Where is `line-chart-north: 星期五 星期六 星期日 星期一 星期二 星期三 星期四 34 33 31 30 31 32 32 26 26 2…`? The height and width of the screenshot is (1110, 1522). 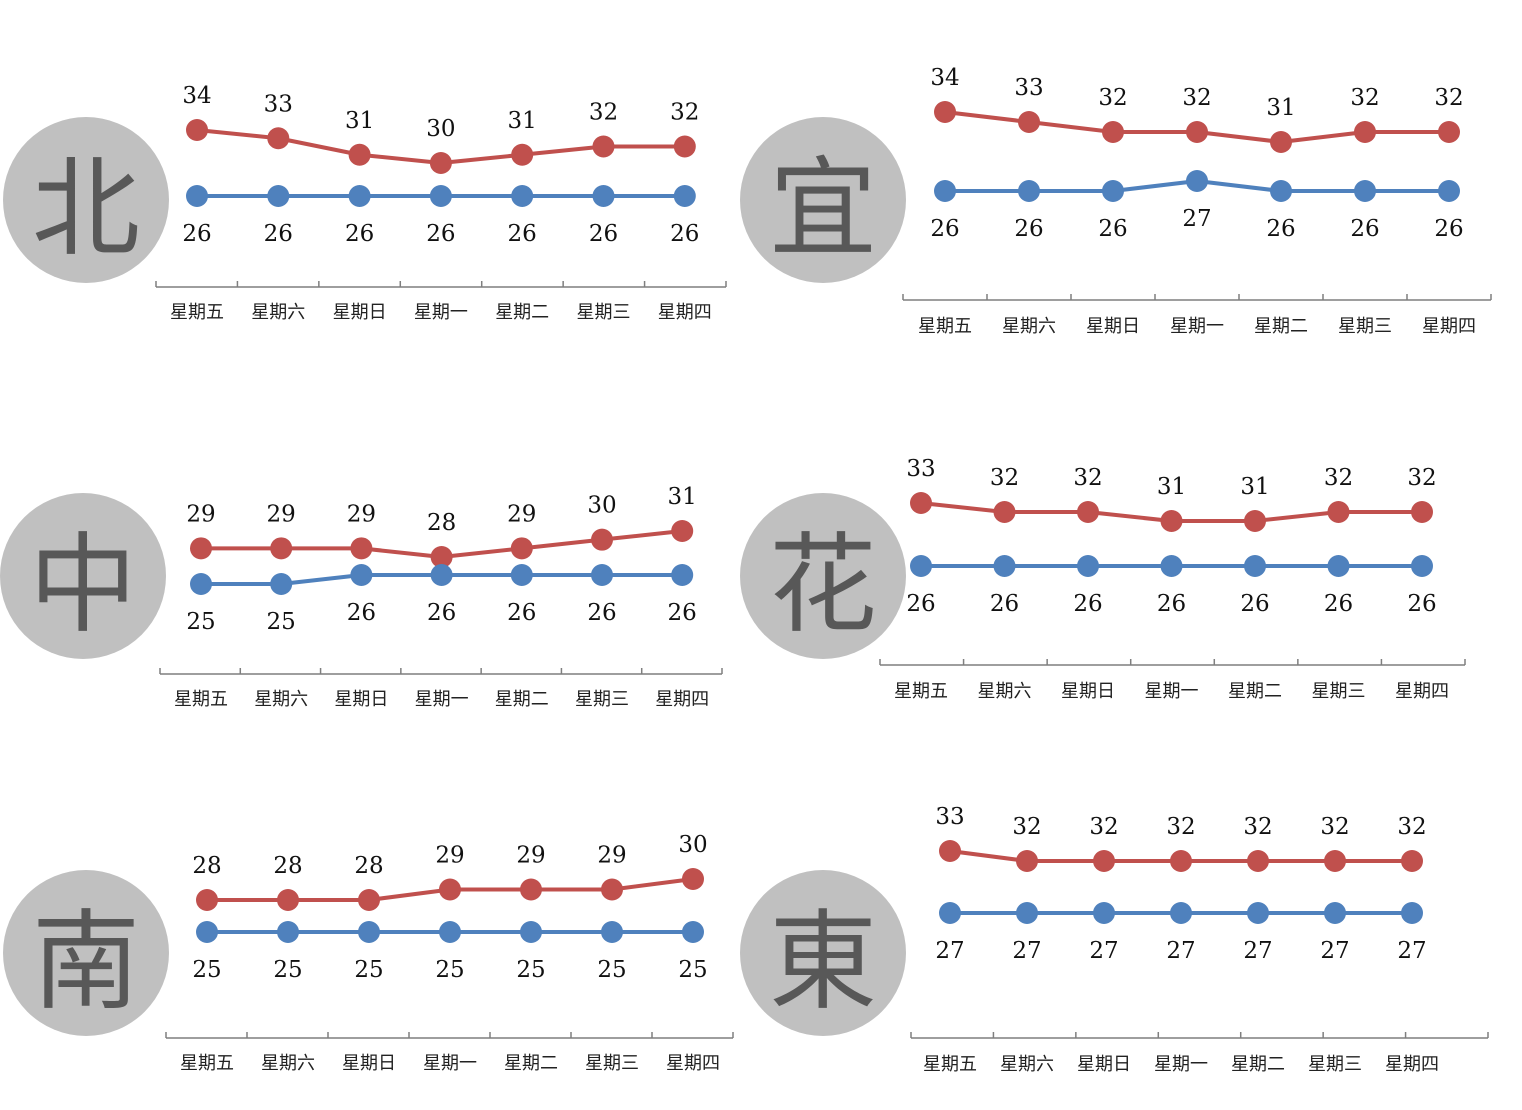 line-chart-north: 星期五 星期六 星期日 星期一 星期二 星期三 星期四 34 33 31 30 31 32 32 26 26 2… is located at coordinates (441, 203).